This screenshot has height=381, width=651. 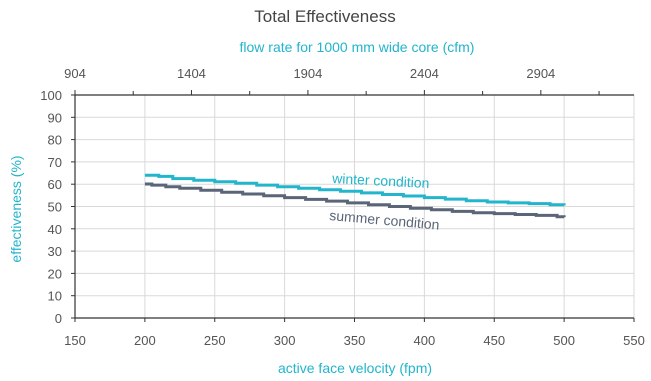 I want to click on x-tick-label: 200, so click(x=145, y=340).